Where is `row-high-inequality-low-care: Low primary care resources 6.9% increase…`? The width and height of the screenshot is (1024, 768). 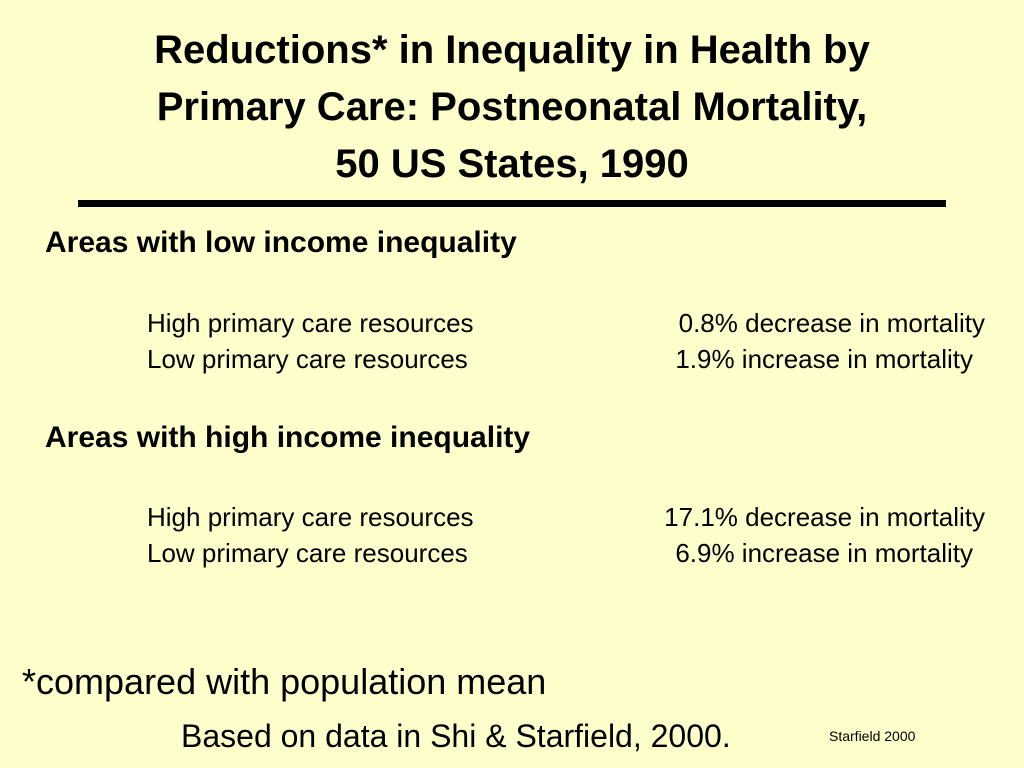
row-high-inequality-low-care: Low primary care resources 6.9% increase… is located at coordinates (567, 553).